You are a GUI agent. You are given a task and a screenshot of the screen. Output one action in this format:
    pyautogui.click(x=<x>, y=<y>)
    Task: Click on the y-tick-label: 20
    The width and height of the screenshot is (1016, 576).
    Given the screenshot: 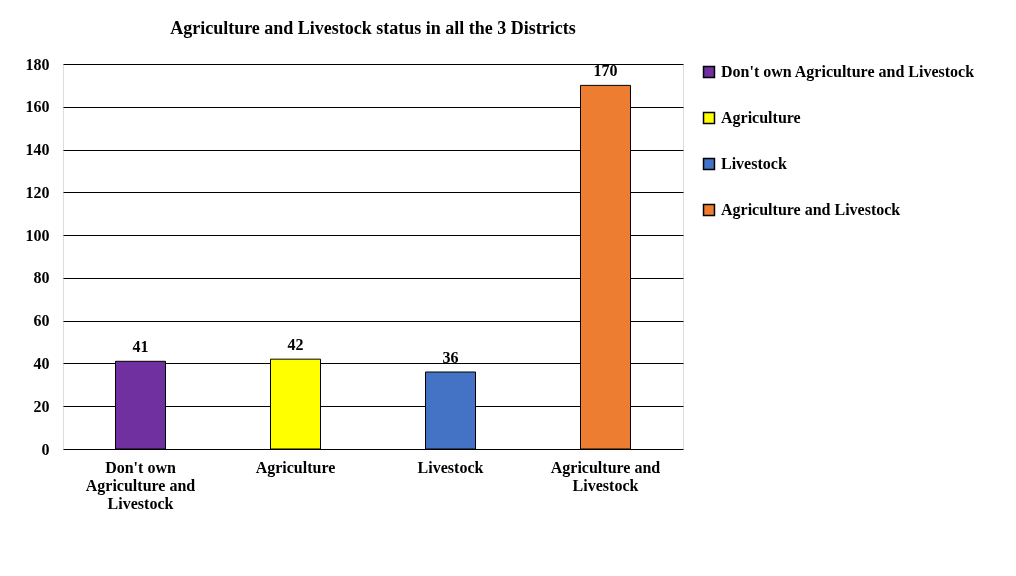 What is the action you would take?
    pyautogui.click(x=41, y=406)
    